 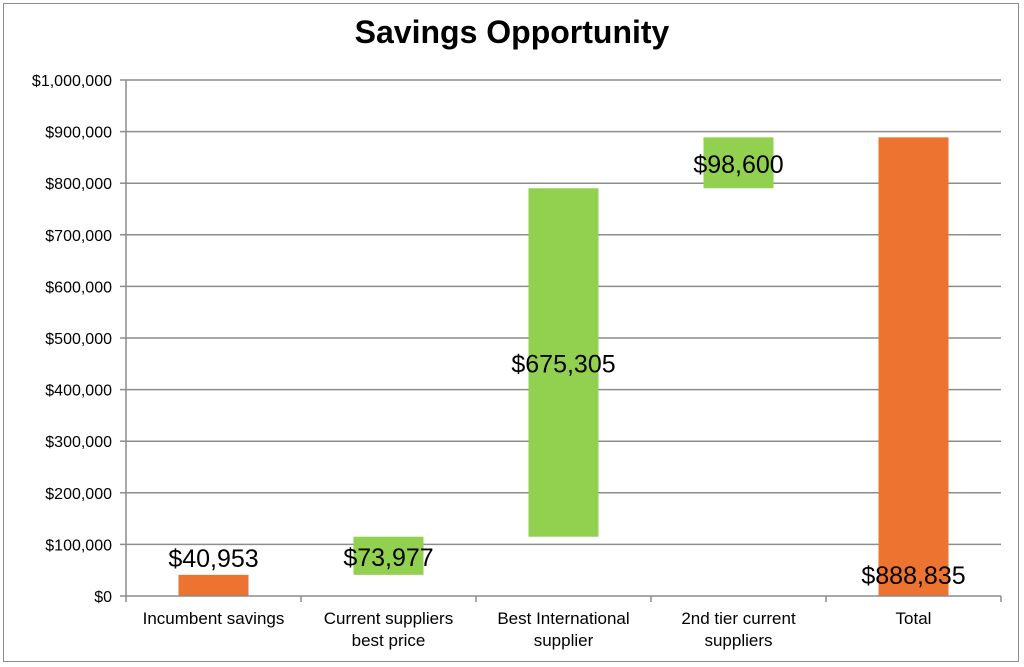 I want to click on y-tick-label: $0, so click(x=103, y=597).